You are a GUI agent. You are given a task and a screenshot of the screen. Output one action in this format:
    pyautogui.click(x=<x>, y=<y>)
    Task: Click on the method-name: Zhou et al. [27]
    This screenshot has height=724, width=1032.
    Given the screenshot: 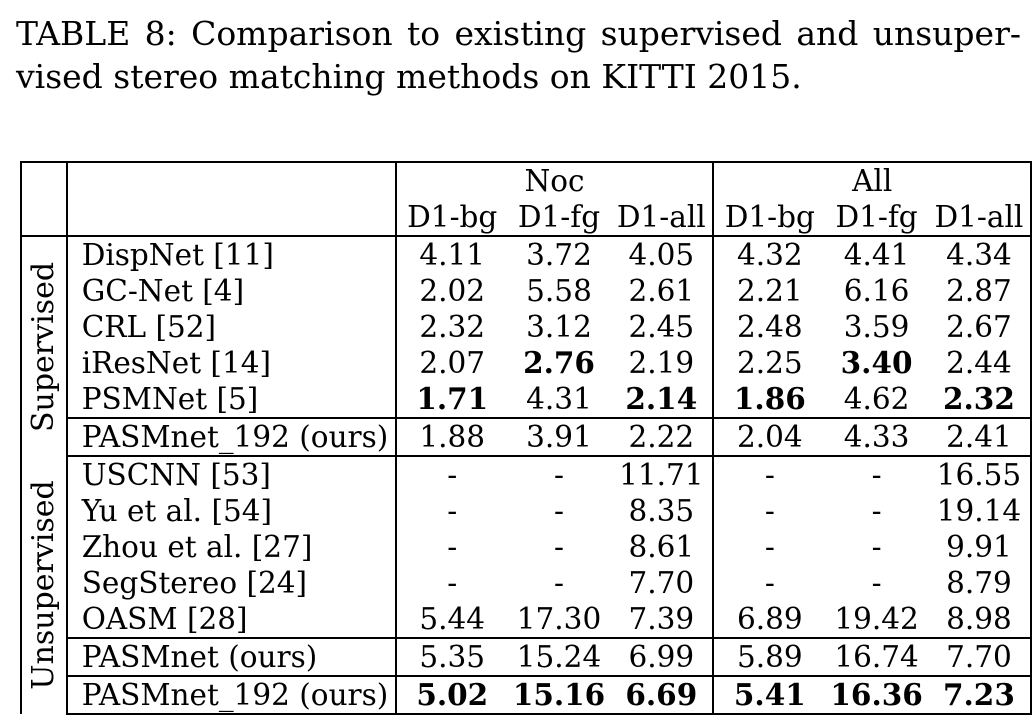 What is the action you would take?
    pyautogui.click(x=231, y=547)
    